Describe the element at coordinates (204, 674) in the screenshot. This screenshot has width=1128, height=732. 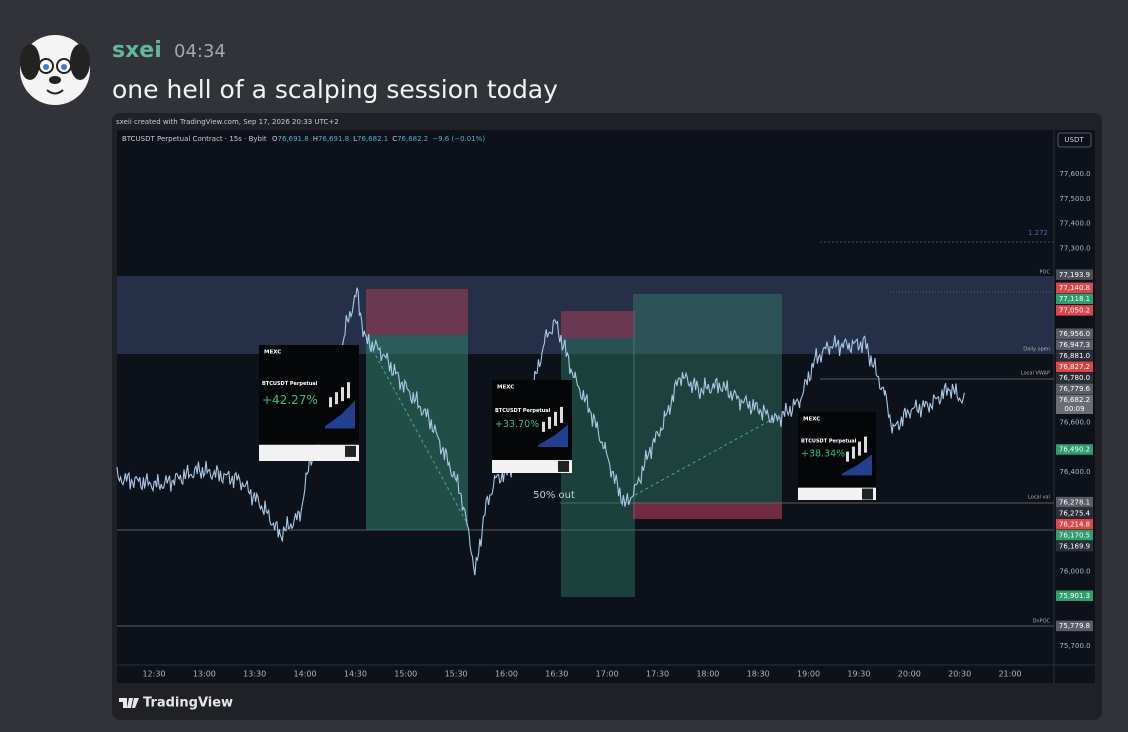
I see `x-tick-label: 13:00` at that location.